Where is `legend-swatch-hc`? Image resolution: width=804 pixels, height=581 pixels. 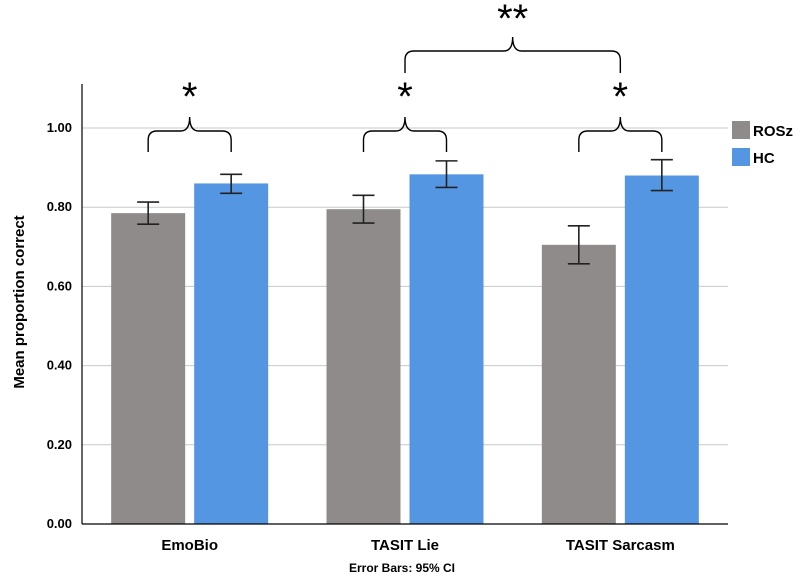
legend-swatch-hc is located at coordinates (741, 157).